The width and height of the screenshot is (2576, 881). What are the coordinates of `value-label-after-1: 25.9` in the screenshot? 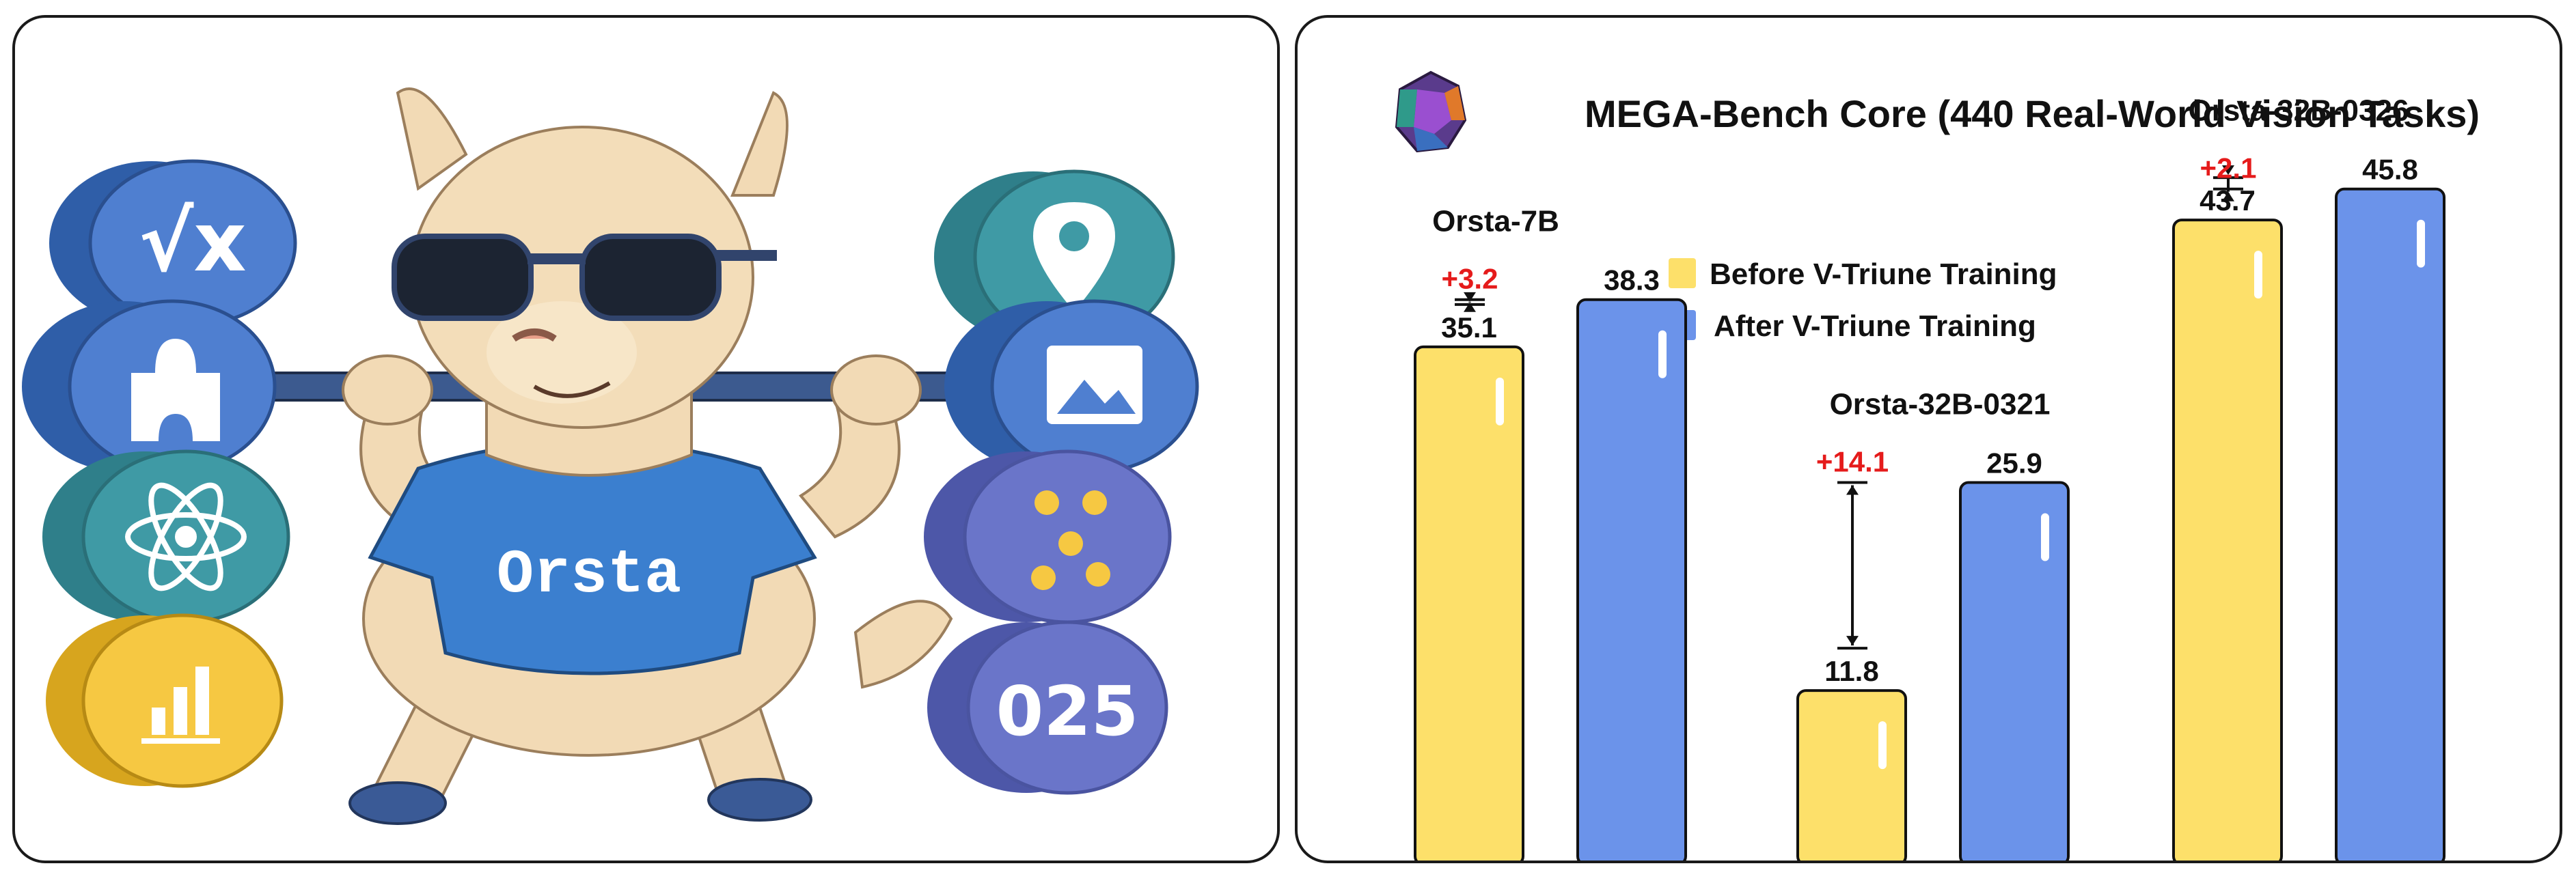 It's located at (2014, 463).